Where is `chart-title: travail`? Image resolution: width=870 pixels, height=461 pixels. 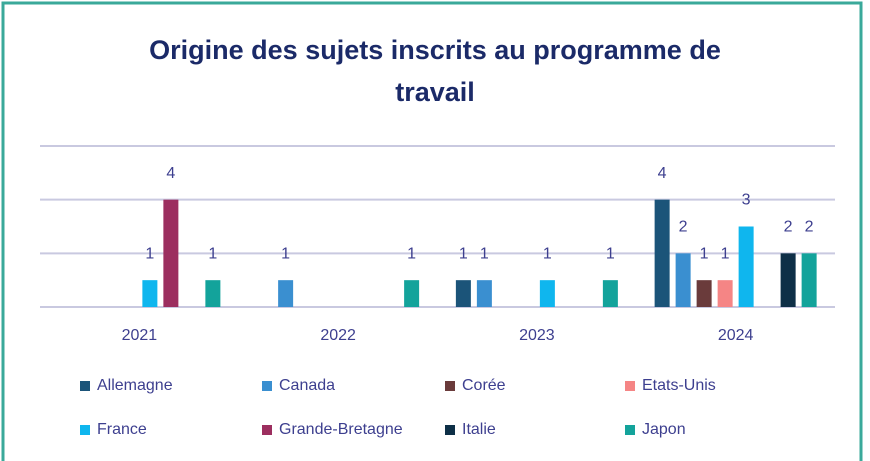 chart-title: travail is located at coordinates (435, 92).